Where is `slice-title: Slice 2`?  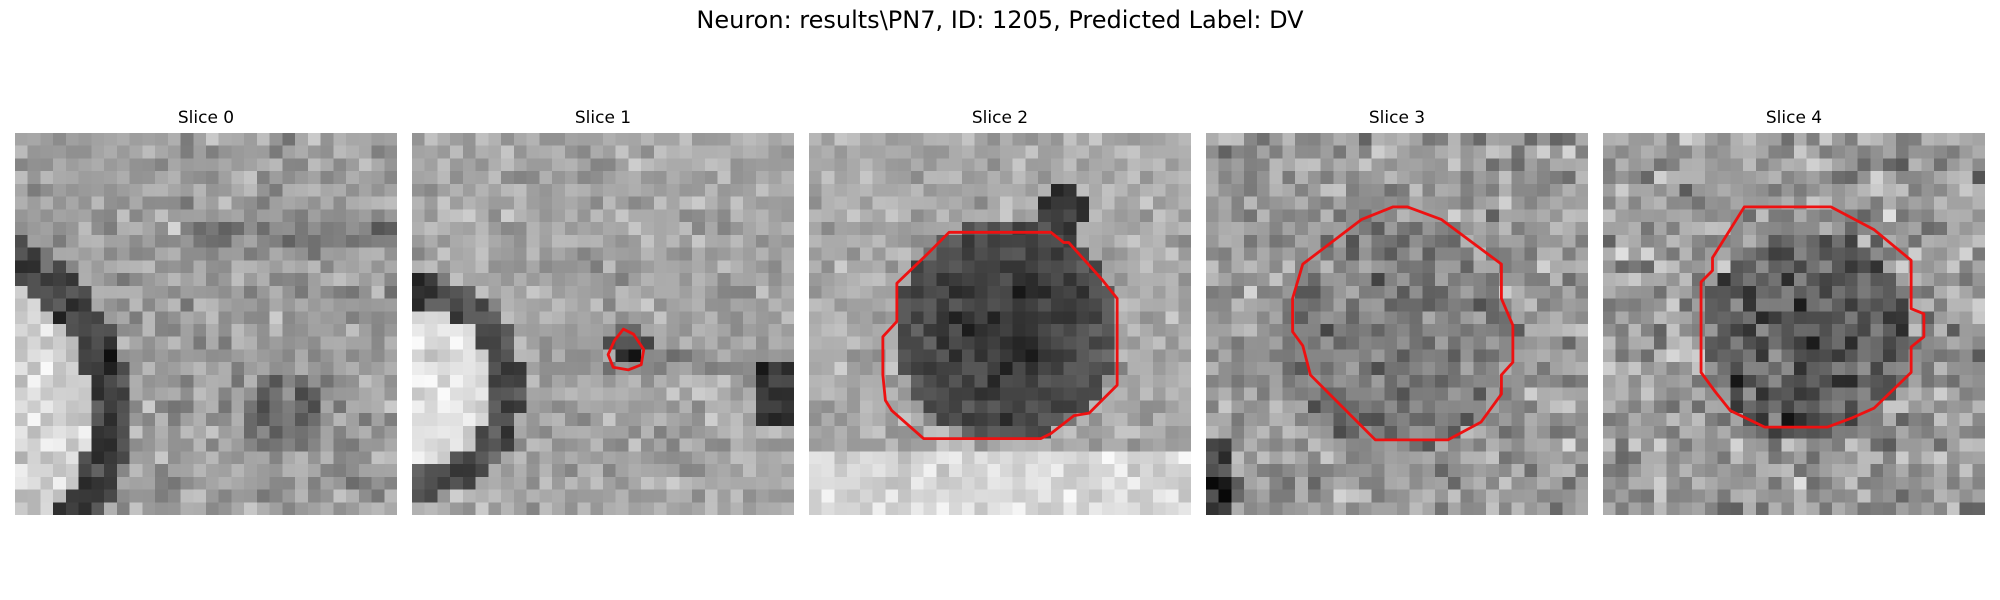
slice-title: Slice 2 is located at coordinates (1000, 118).